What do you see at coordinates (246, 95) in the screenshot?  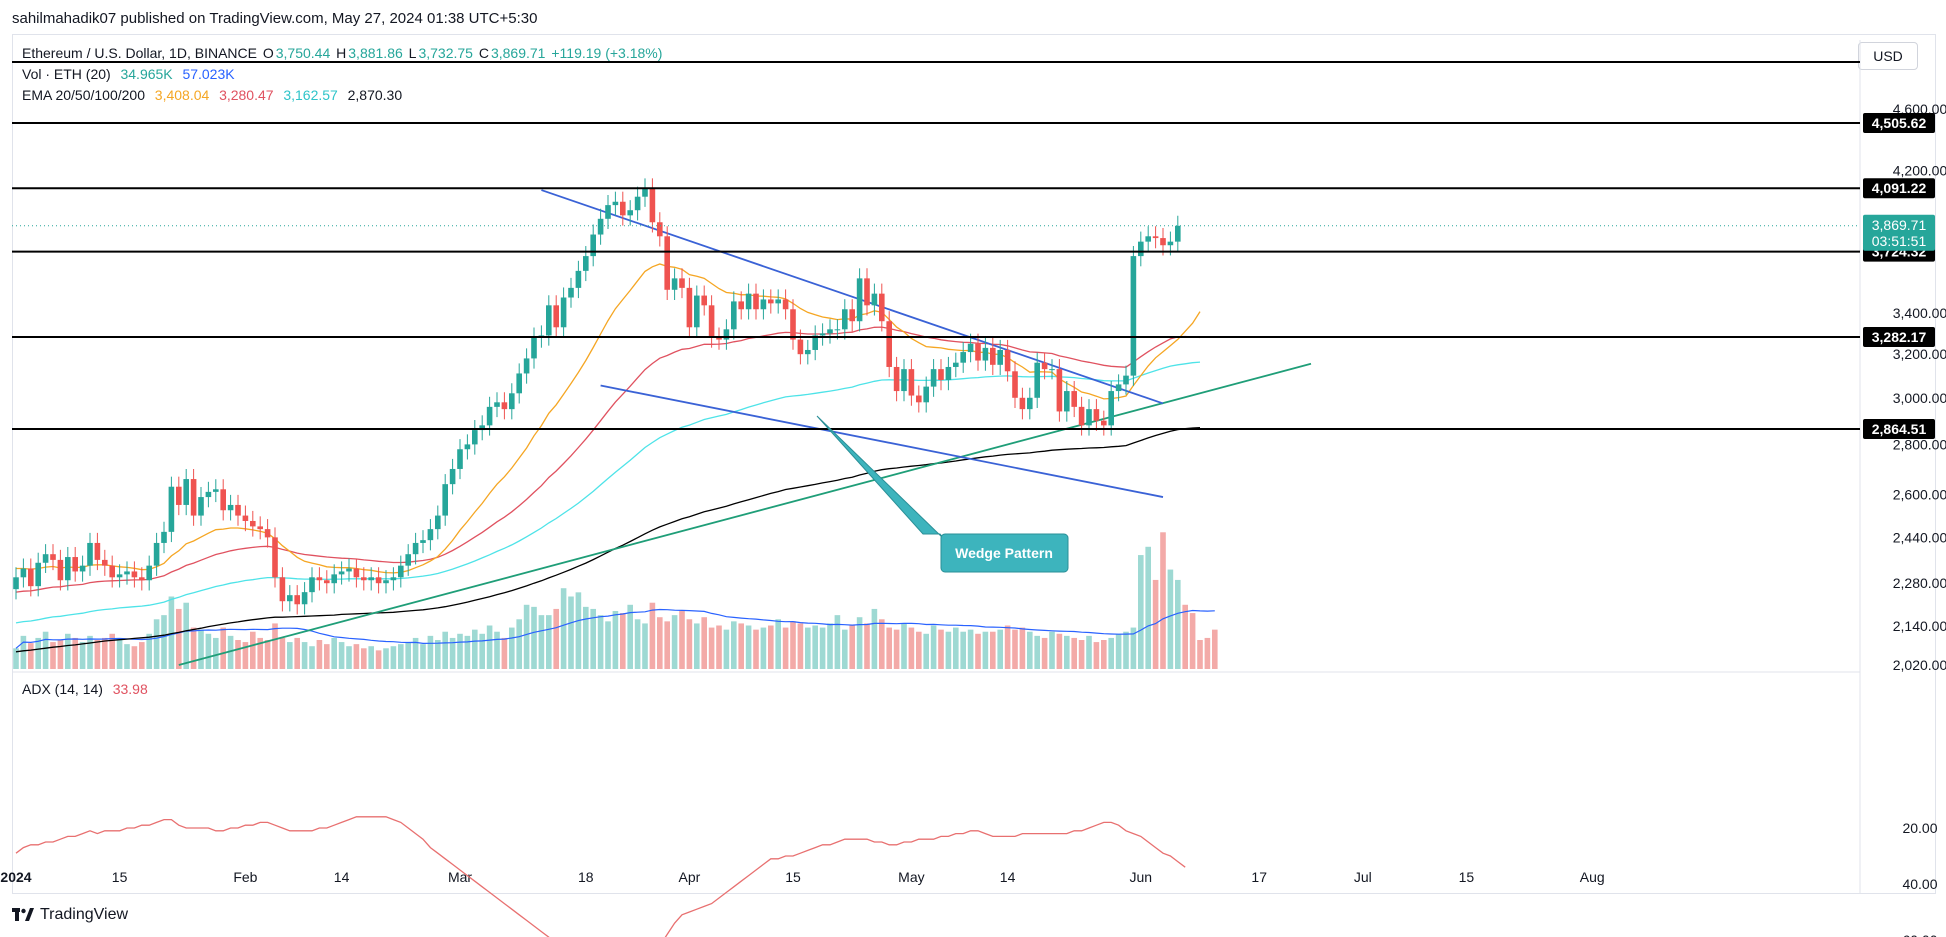 I see `ema50-value: 3,280.47` at bounding box center [246, 95].